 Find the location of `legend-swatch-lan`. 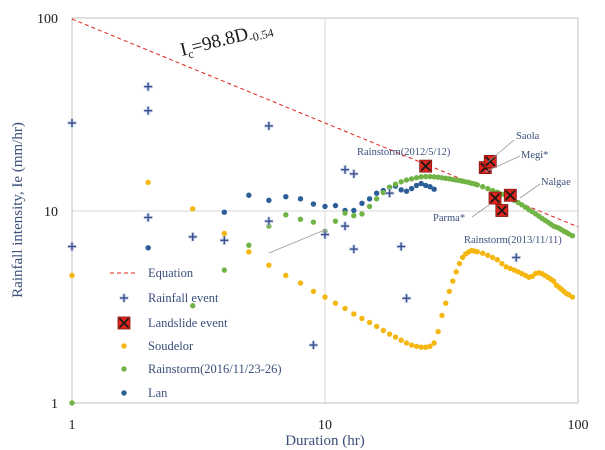

legend-swatch-lan is located at coordinates (124, 393).